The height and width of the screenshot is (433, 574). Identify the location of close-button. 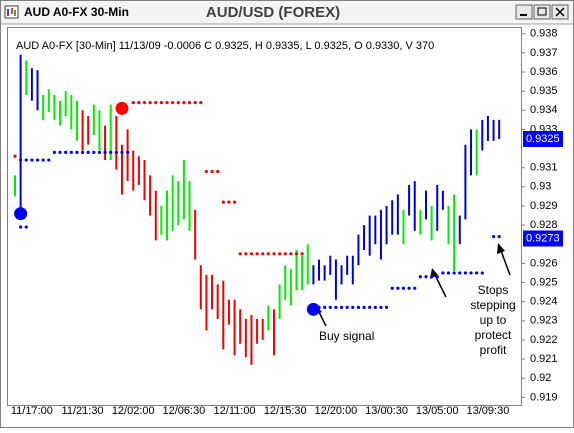
(560, 12).